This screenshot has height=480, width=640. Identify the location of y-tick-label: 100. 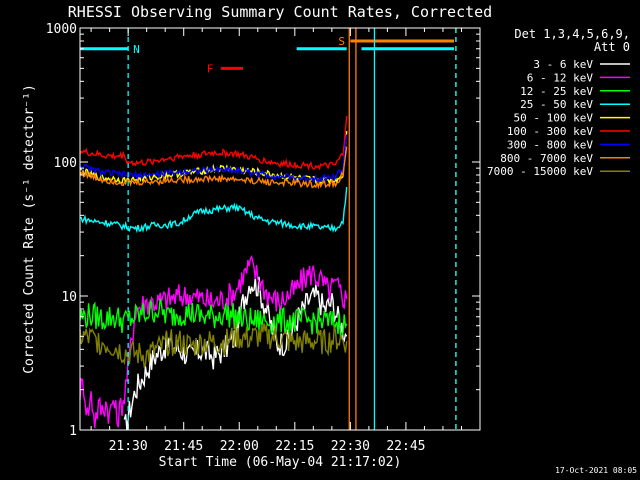
(65, 163).